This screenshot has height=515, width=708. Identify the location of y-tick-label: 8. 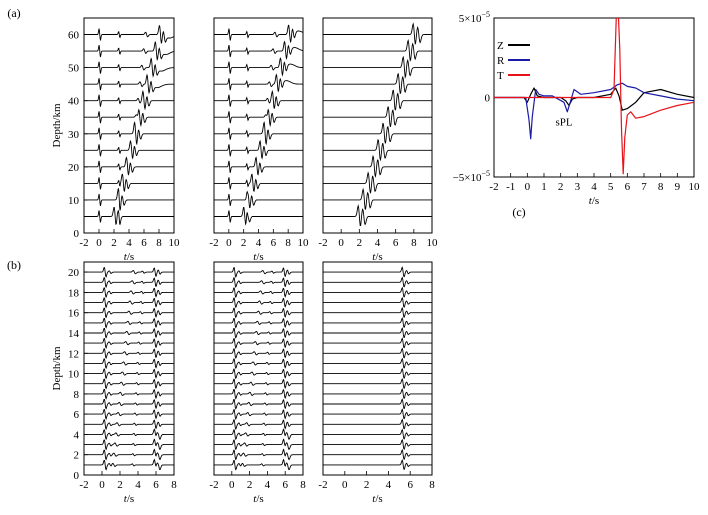
(77, 395).